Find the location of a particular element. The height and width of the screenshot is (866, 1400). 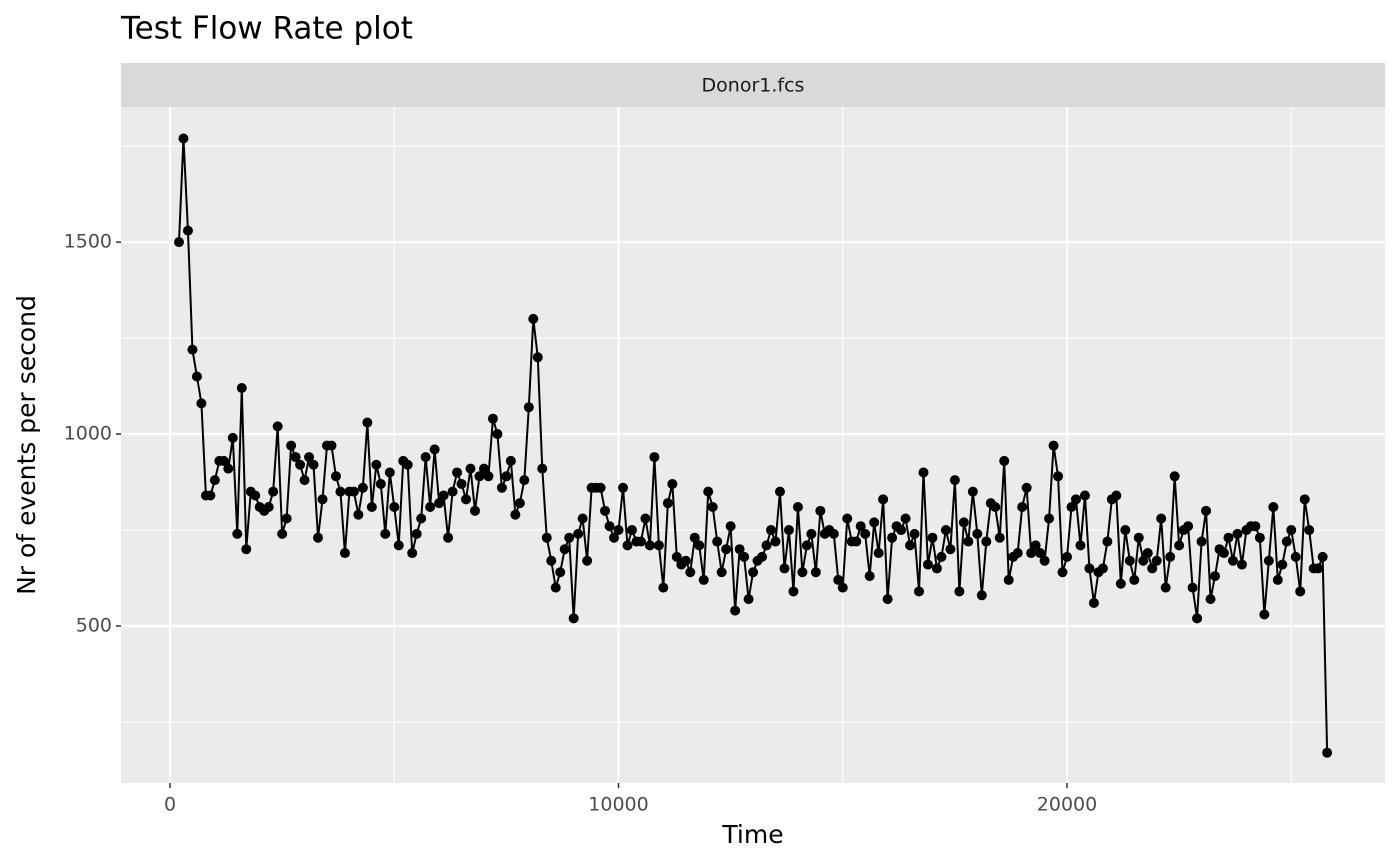

y-tick-label: 1500 is located at coordinates (88, 242).